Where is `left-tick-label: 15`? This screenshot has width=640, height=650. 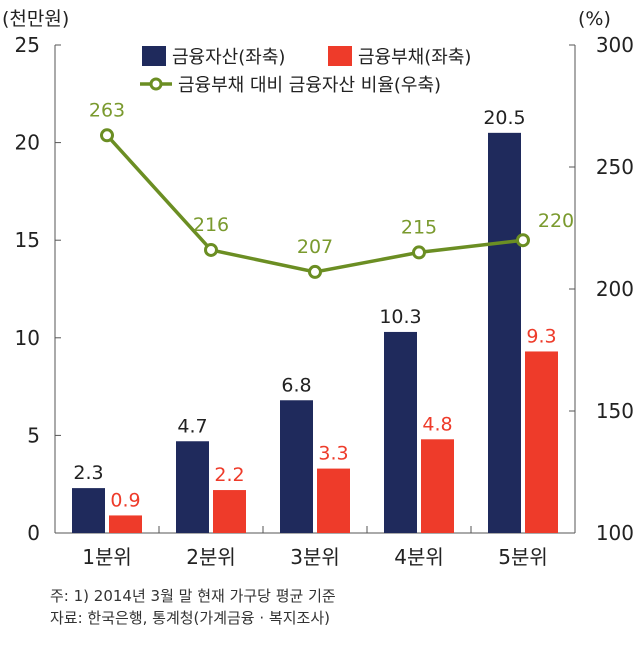 left-tick-label: 15 is located at coordinates (27, 240).